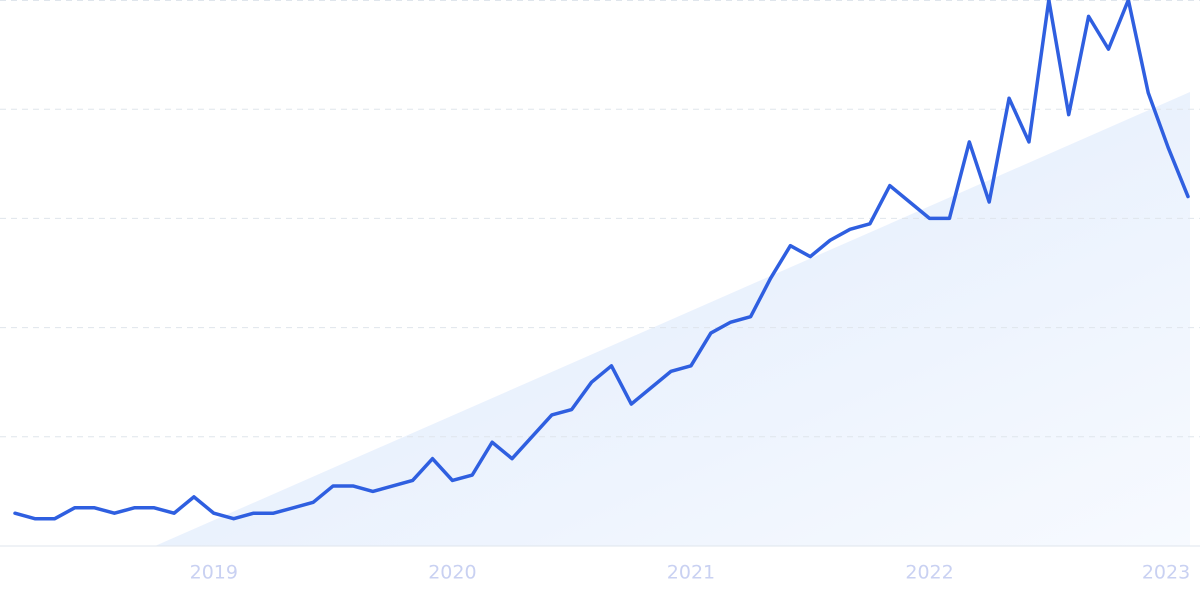  Describe the element at coordinates (691, 573) in the screenshot. I see `x-tick-label: 2021` at that location.